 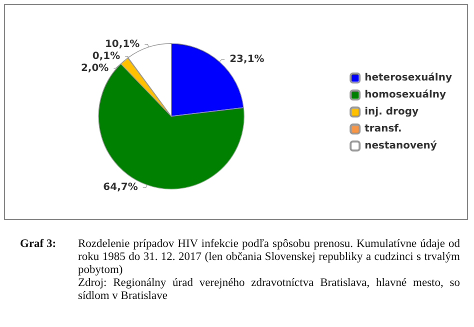 I want to click on data-label: 10,1%, so click(x=122, y=44).